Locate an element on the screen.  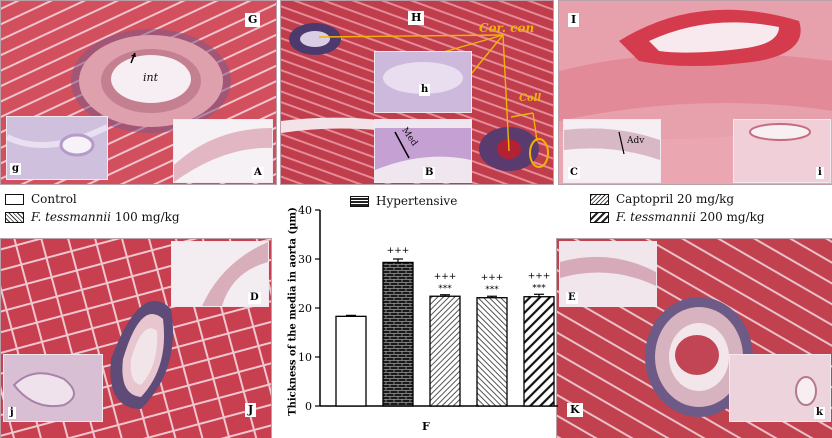
panel-label-A: A is located at coordinates (258, 173).